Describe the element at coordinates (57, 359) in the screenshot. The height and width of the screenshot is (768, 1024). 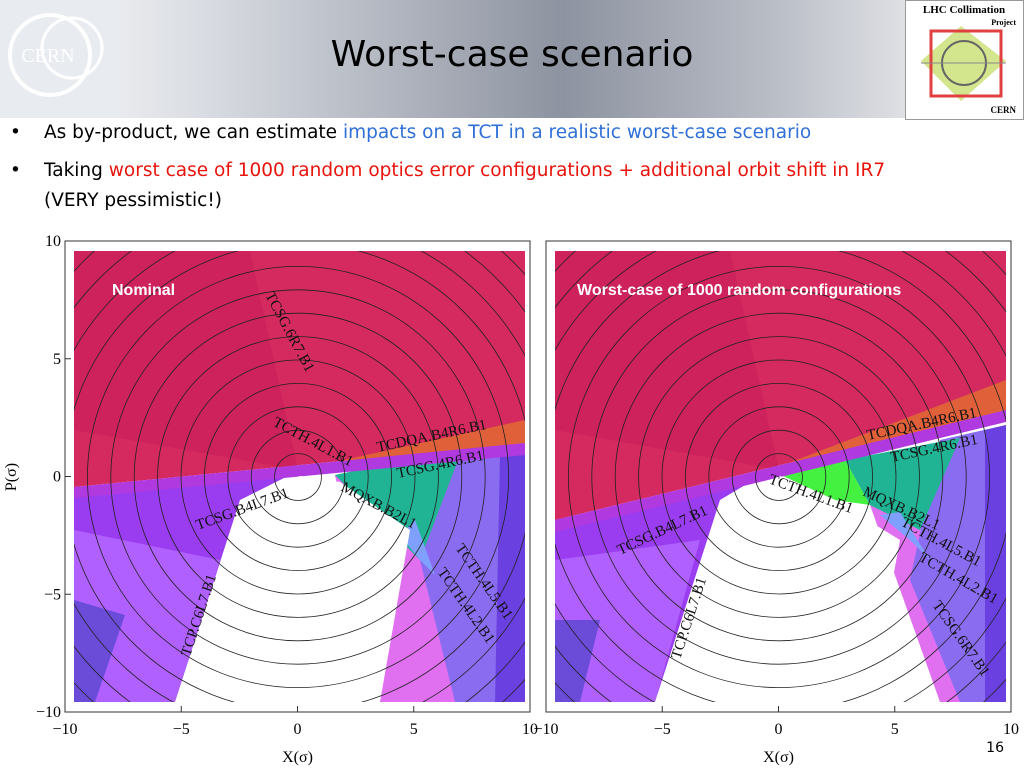
I see `y-tick-label: 5` at that location.